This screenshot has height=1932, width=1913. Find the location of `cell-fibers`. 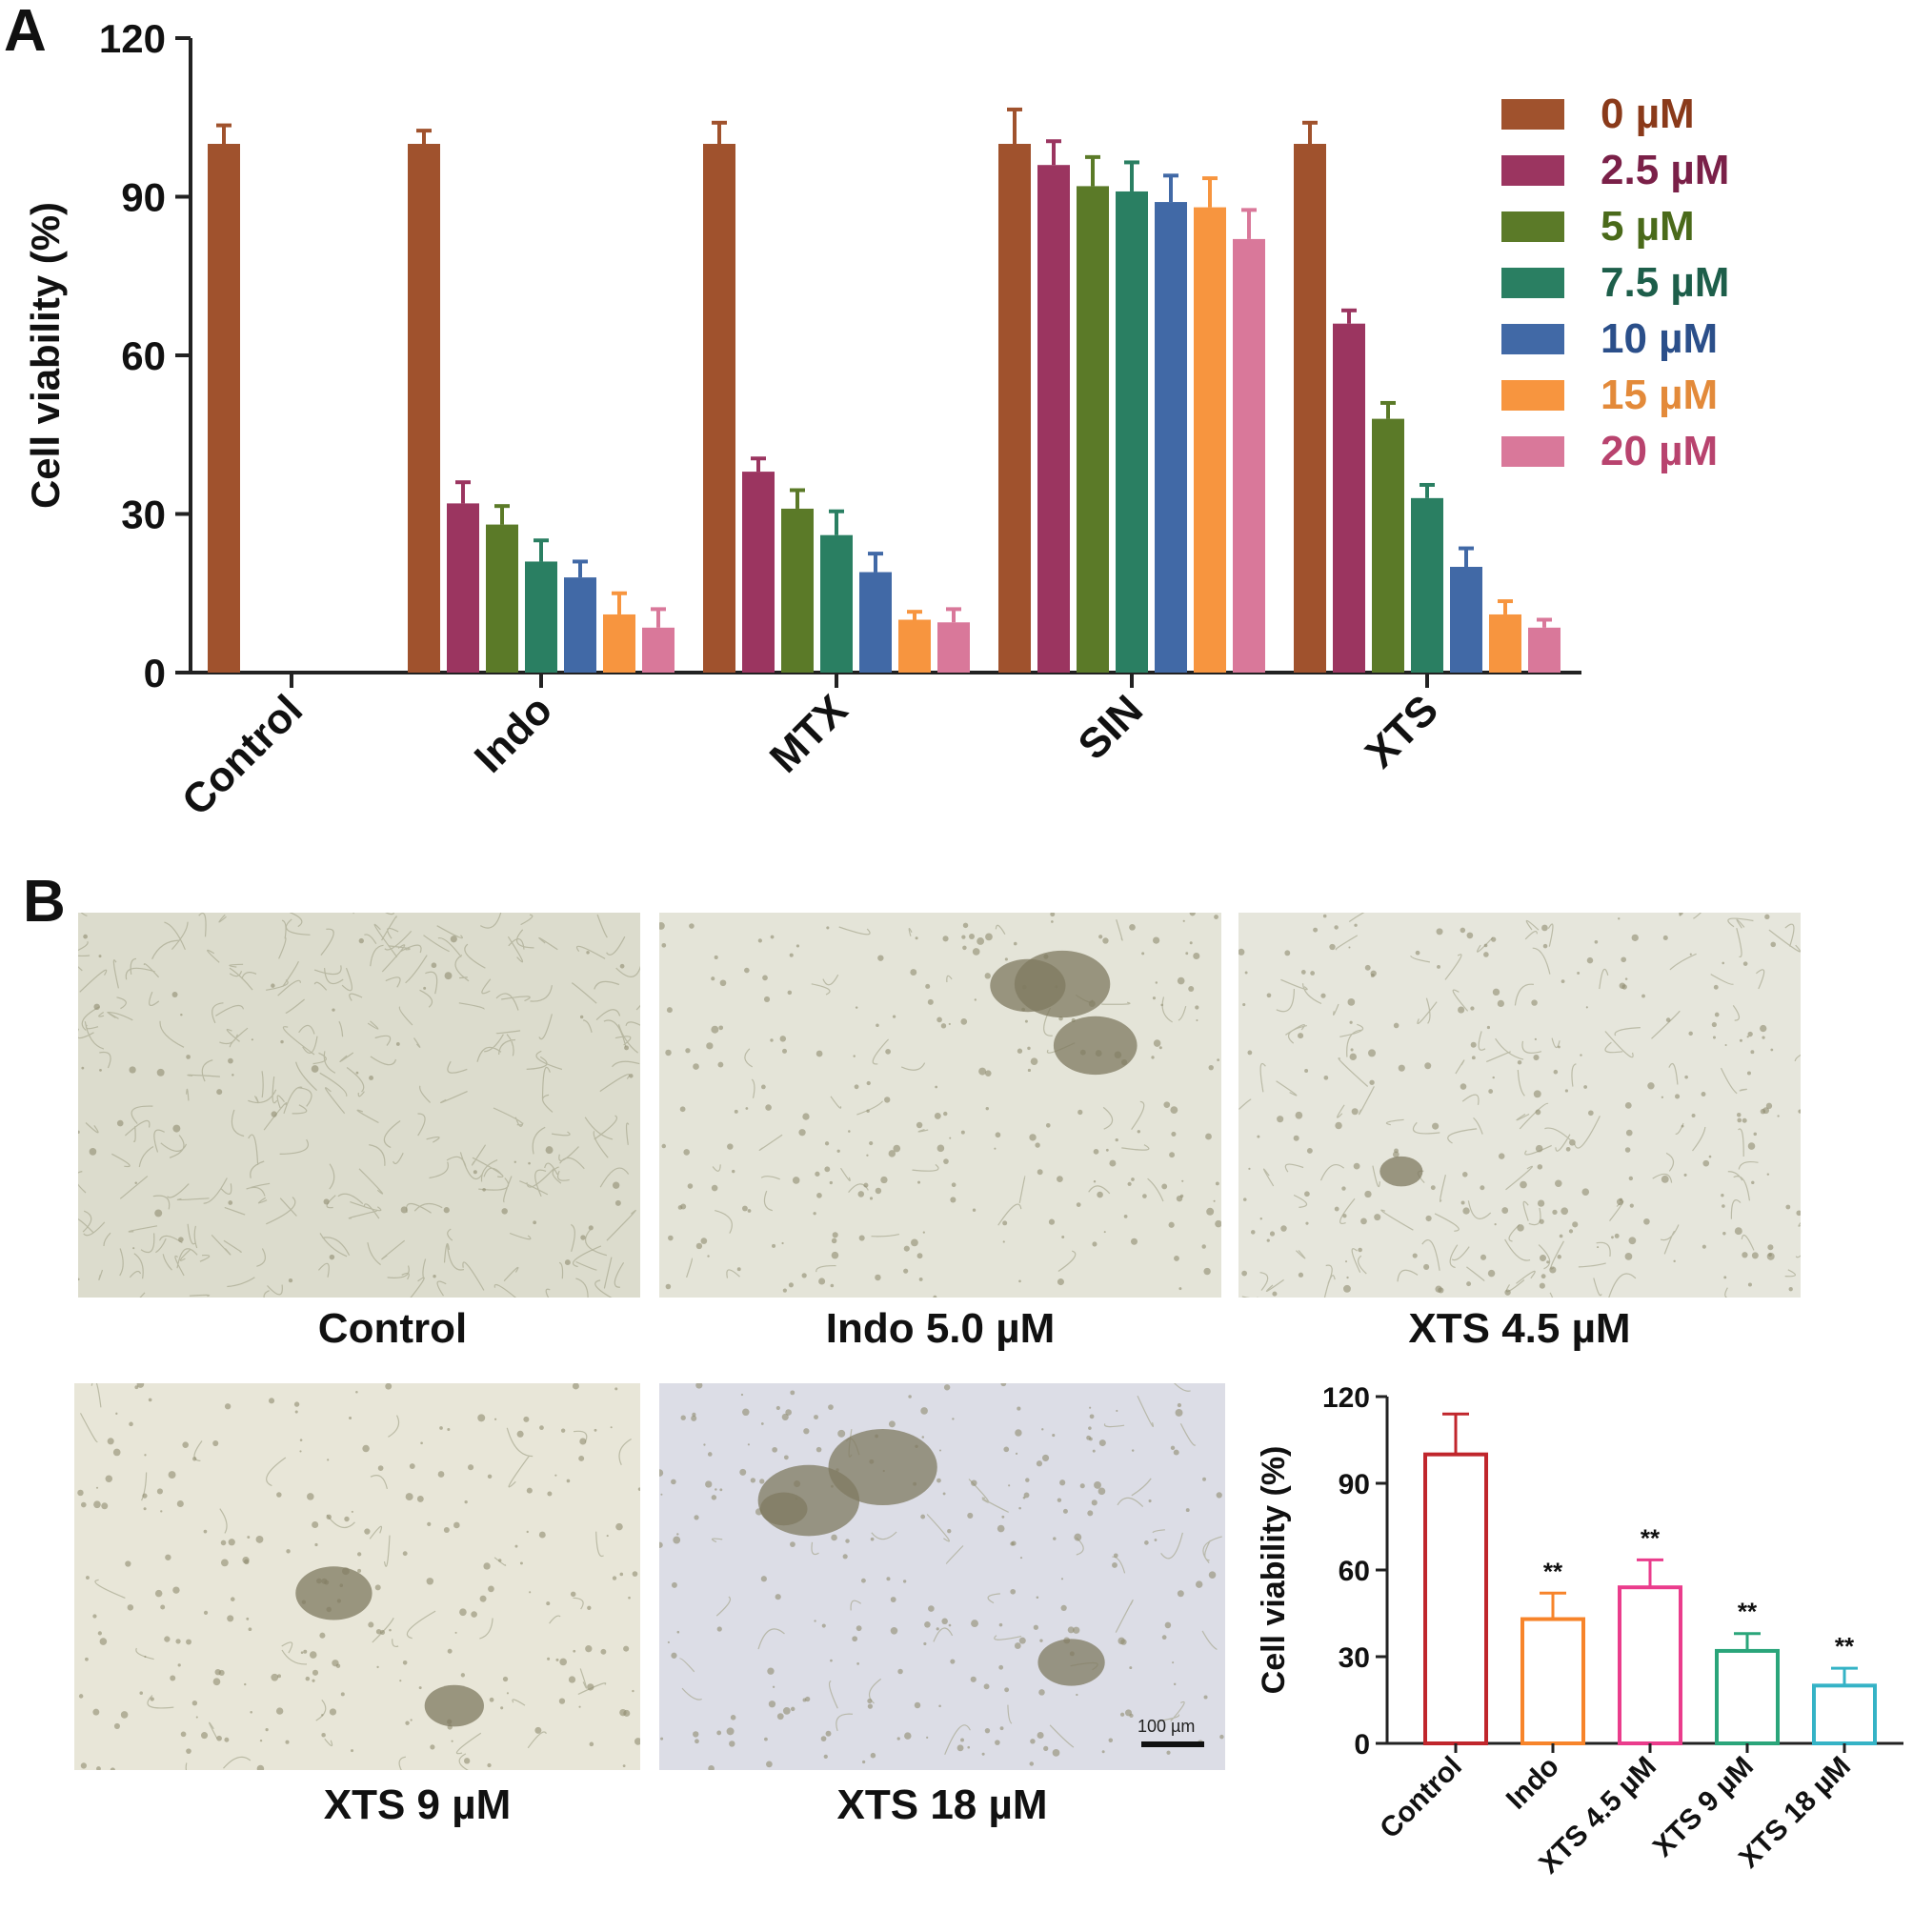

cell-fibers is located at coordinates (359, 1105).